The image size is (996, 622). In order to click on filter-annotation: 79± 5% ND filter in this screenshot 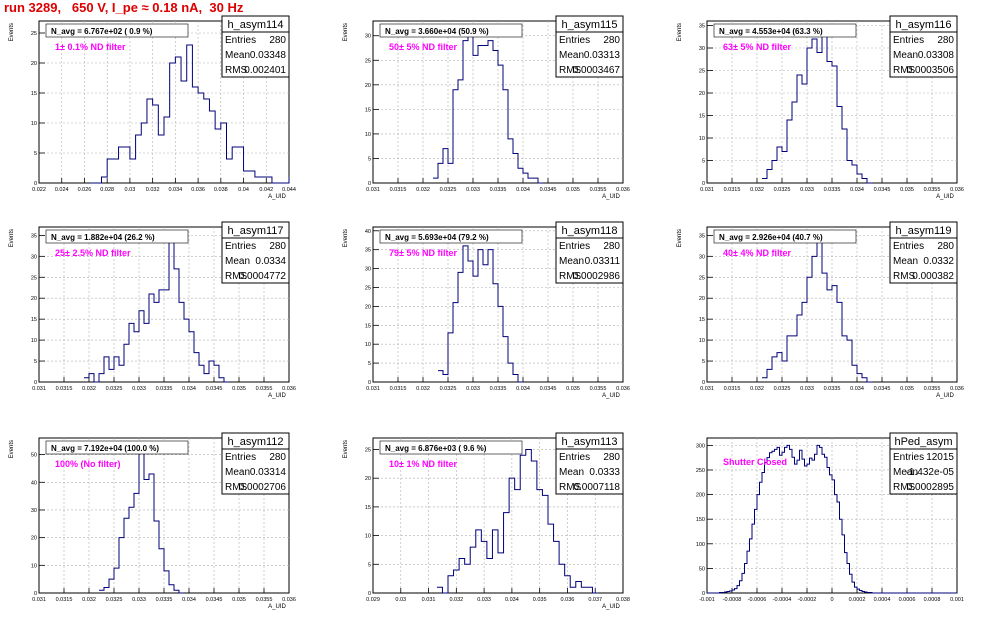, I will do `click(423, 253)`.